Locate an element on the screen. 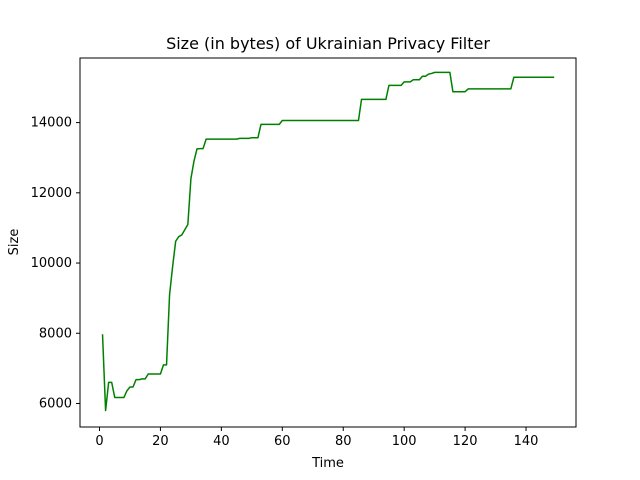 Image resolution: width=640 pixels, height=480 pixels. y-tick-label: 10000 is located at coordinates (51, 263).